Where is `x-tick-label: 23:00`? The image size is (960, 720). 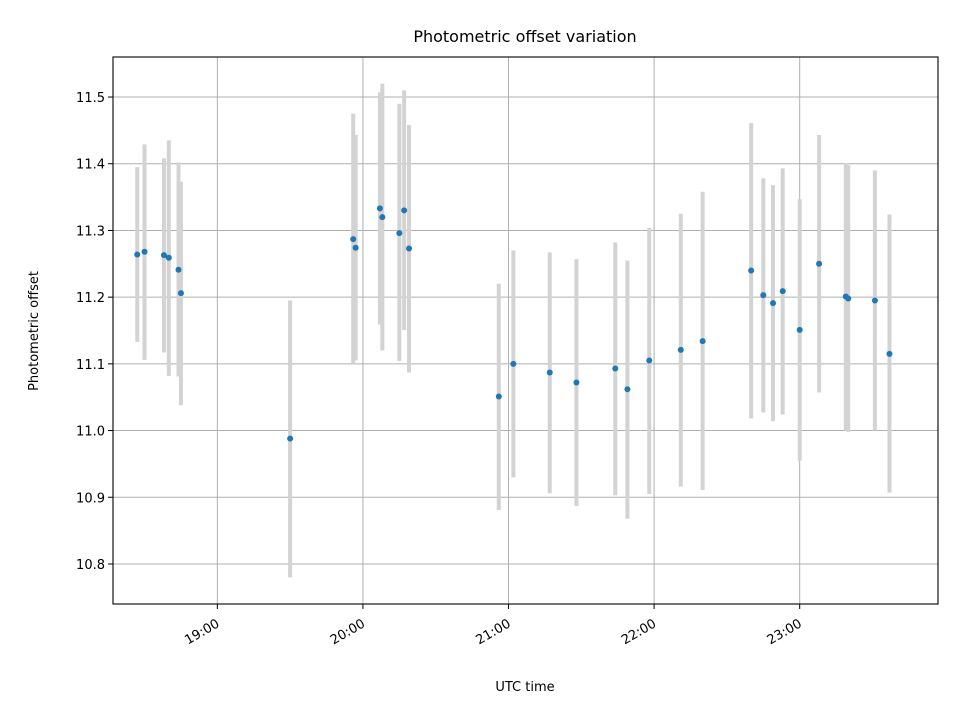 x-tick-label: 23:00 is located at coordinates (785, 632).